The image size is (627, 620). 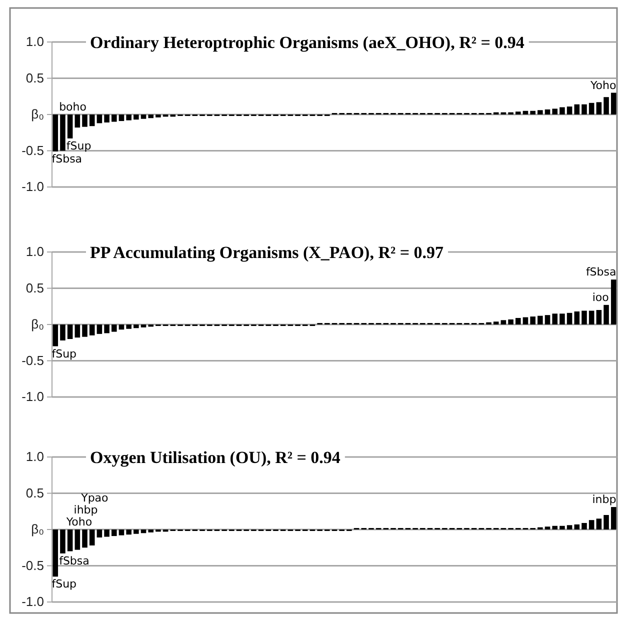 What do you see at coordinates (215, 457) in the screenshot?
I see `chart-title: Oxygen Utilisation (OU), R² = 0.94` at bounding box center [215, 457].